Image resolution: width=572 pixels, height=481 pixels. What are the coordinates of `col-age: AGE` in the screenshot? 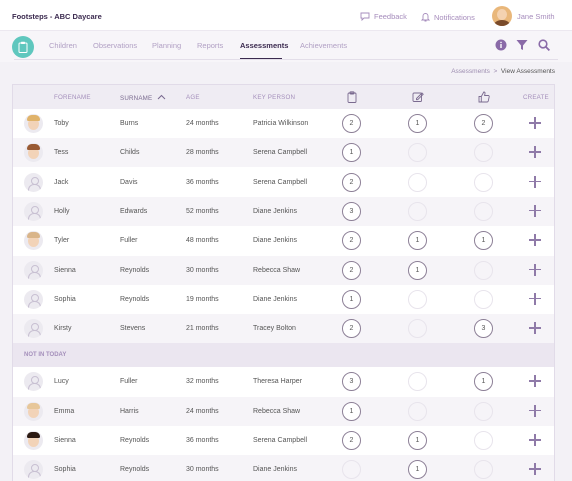 It's located at (193, 97).